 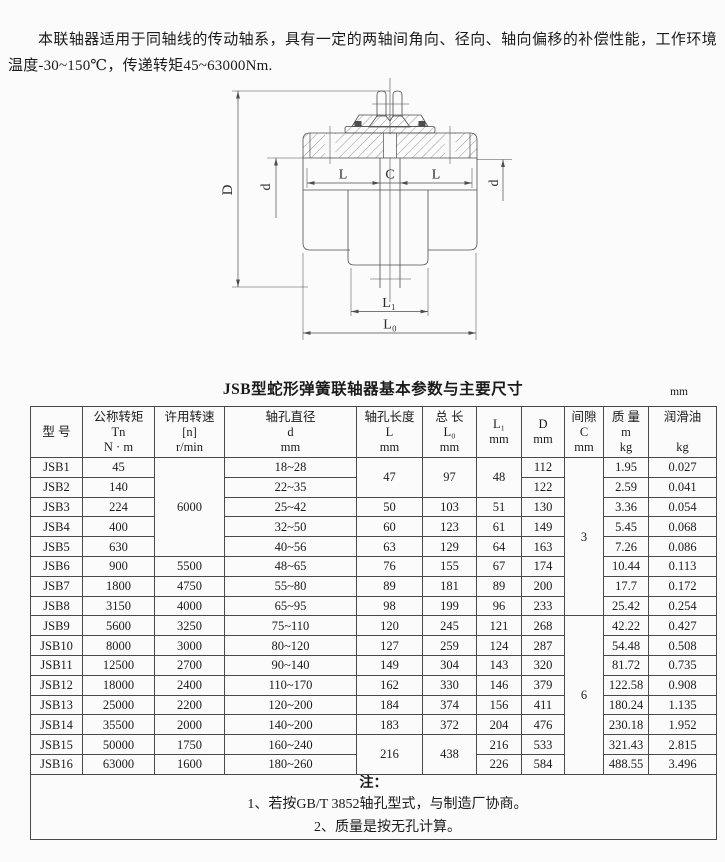 What do you see at coordinates (388, 303) in the screenshot?
I see `dim-label-L1: L₁` at bounding box center [388, 303].